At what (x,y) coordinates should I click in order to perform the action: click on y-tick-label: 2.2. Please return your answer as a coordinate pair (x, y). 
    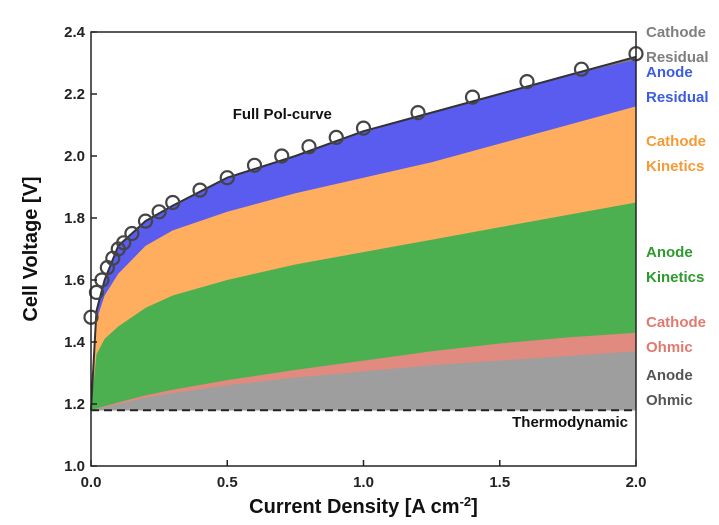
    Looking at the image, I should click on (74, 94).